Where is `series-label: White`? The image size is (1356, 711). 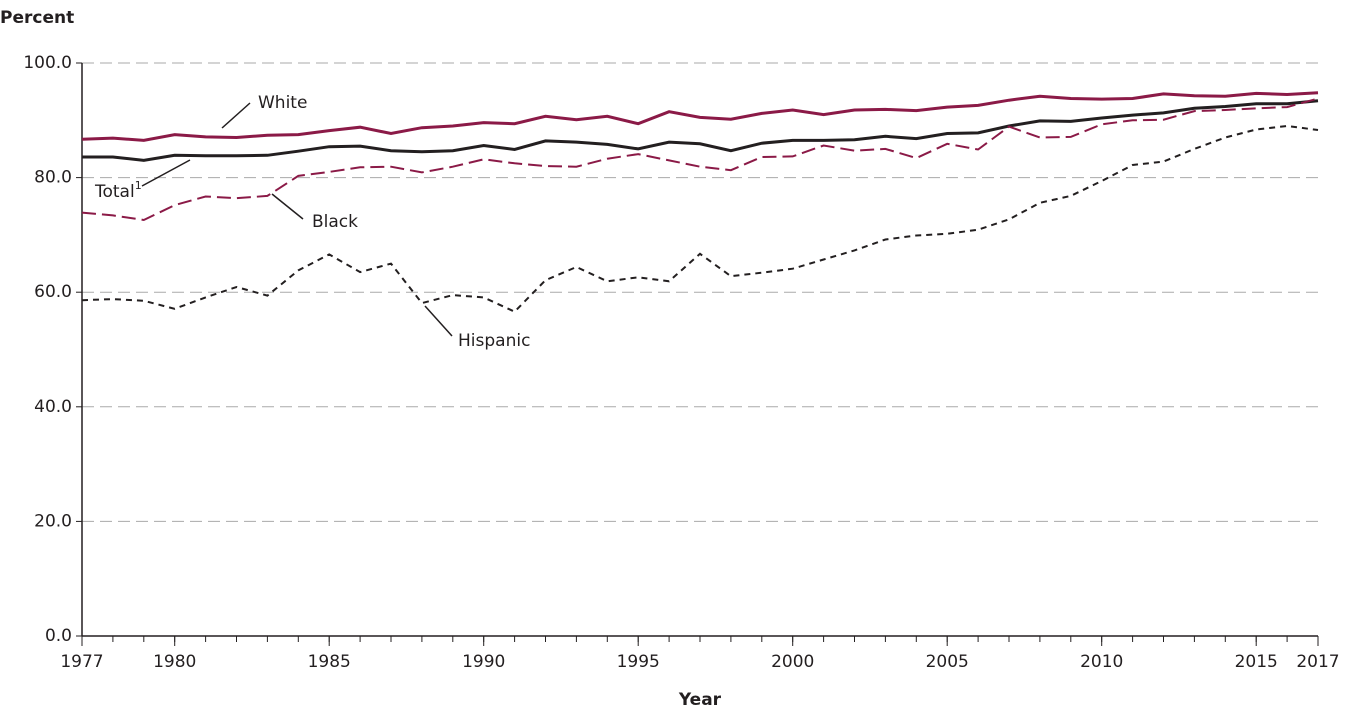
series-label: White is located at coordinates (282, 103).